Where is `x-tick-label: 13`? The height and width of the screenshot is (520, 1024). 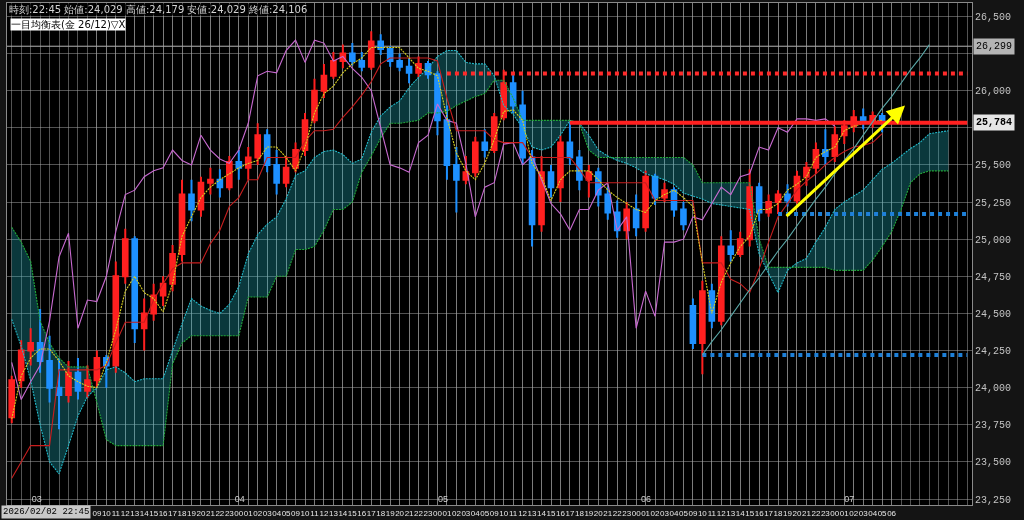 x-tick-label: 13 is located at coordinates (532, 513).